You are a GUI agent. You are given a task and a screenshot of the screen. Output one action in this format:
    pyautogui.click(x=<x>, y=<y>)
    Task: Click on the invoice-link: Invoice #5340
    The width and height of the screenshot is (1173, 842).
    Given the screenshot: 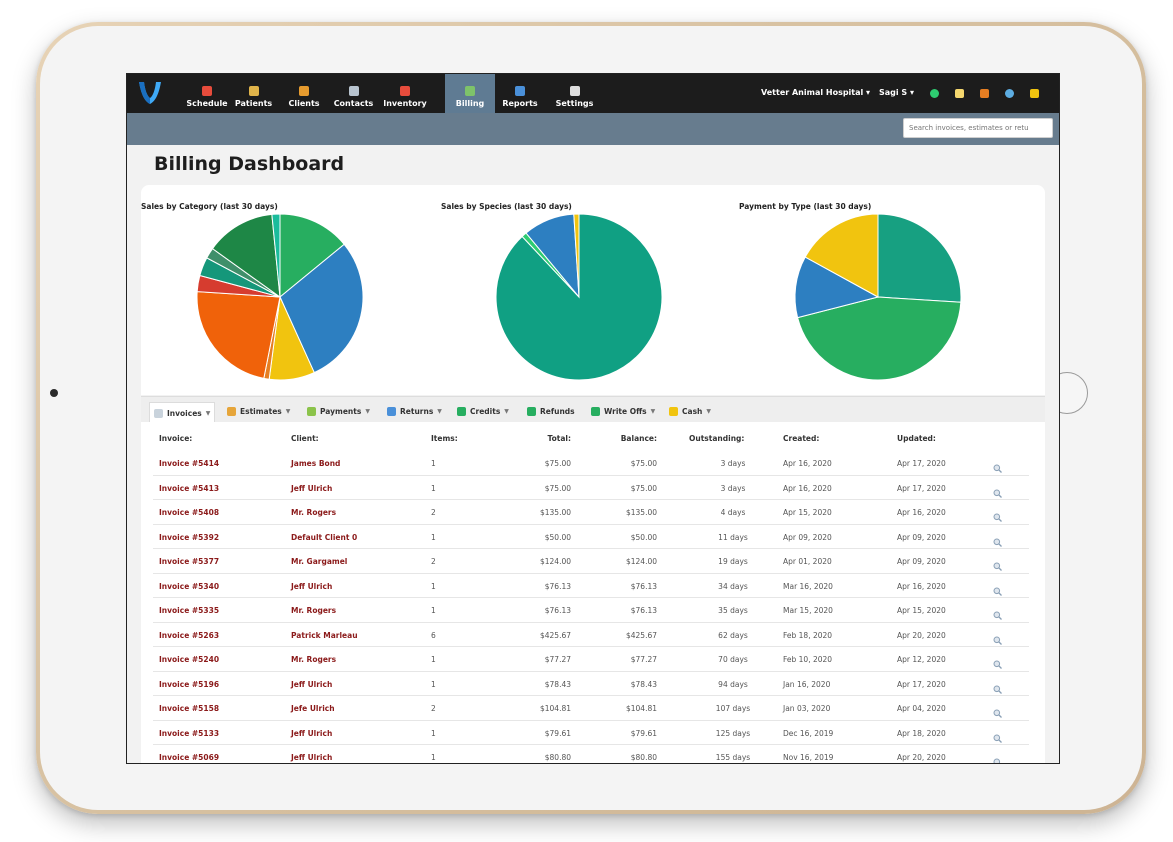 What is the action you would take?
    pyautogui.click(x=189, y=586)
    